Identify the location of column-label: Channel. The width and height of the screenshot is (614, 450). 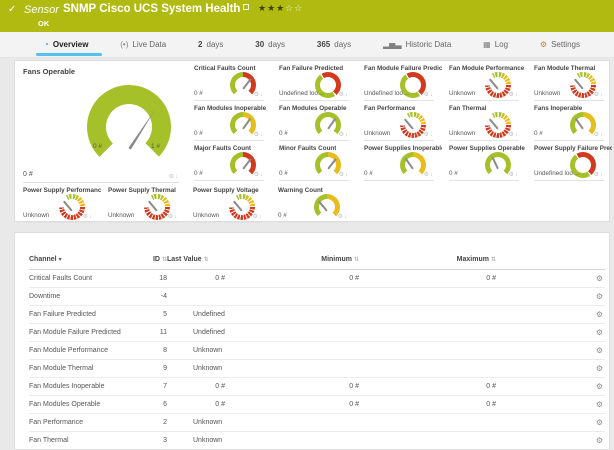
(43, 260).